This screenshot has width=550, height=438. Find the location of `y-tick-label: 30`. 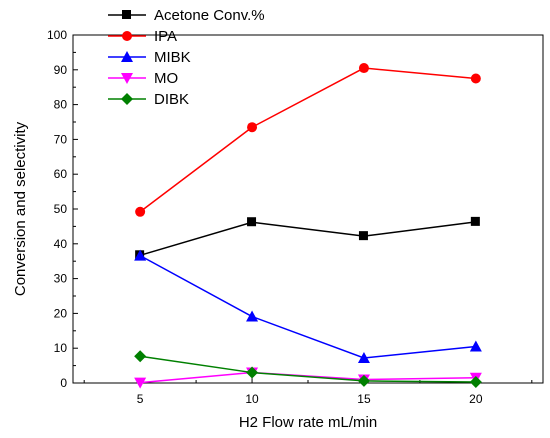

y-tick-label: 30 is located at coordinates (61, 279).